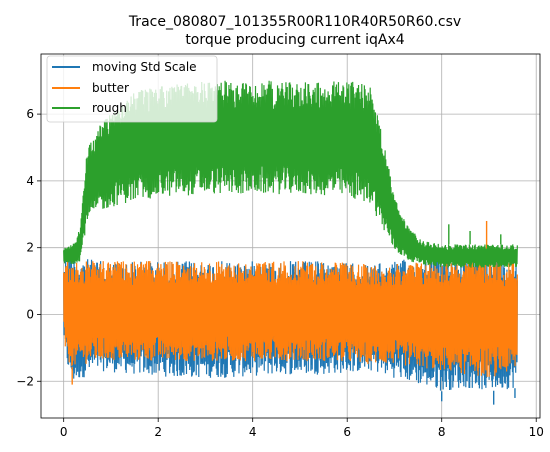 The image size is (550, 452). I want to click on y-axis: −2 0 2 4 6, so click(28, 247).